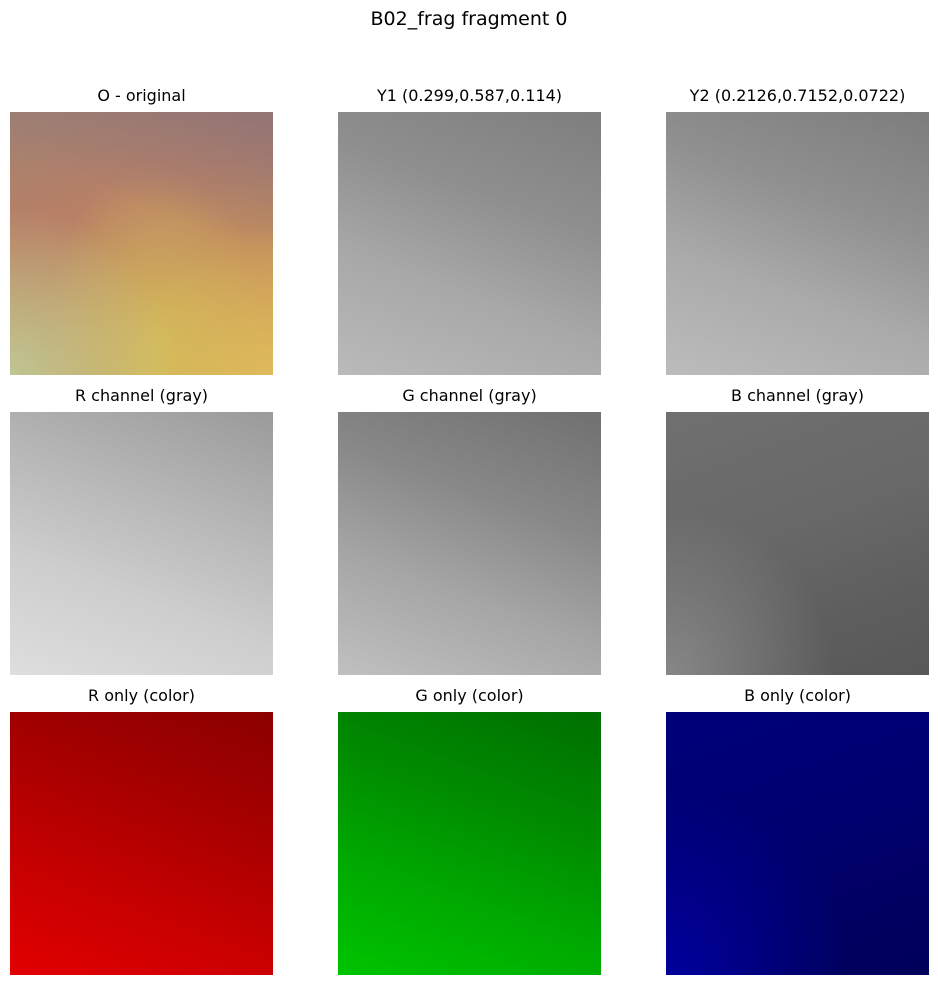  I want to click on panel-title-original: O - original, so click(141, 95).